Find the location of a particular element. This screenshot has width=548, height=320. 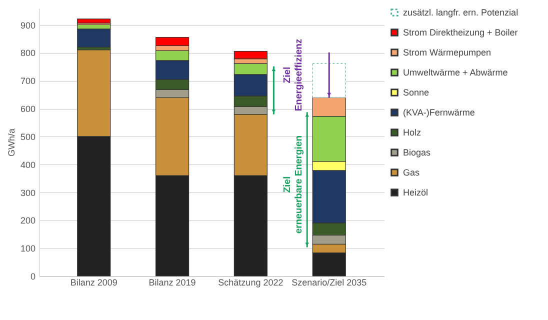

annotation: Ziel erneuerbare Energien is located at coordinates (293, 184).